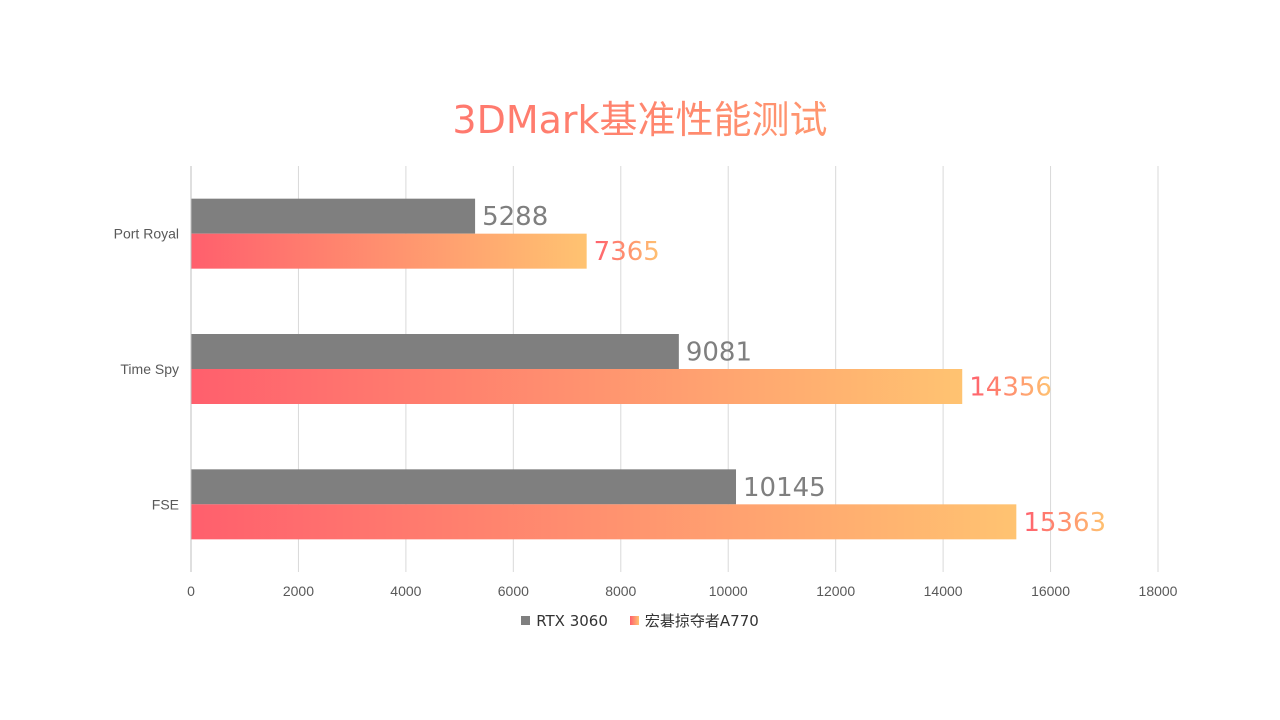 Image resolution: width=1280 pixels, height=720 pixels. I want to click on x-tick-label: 12000, so click(835, 591).